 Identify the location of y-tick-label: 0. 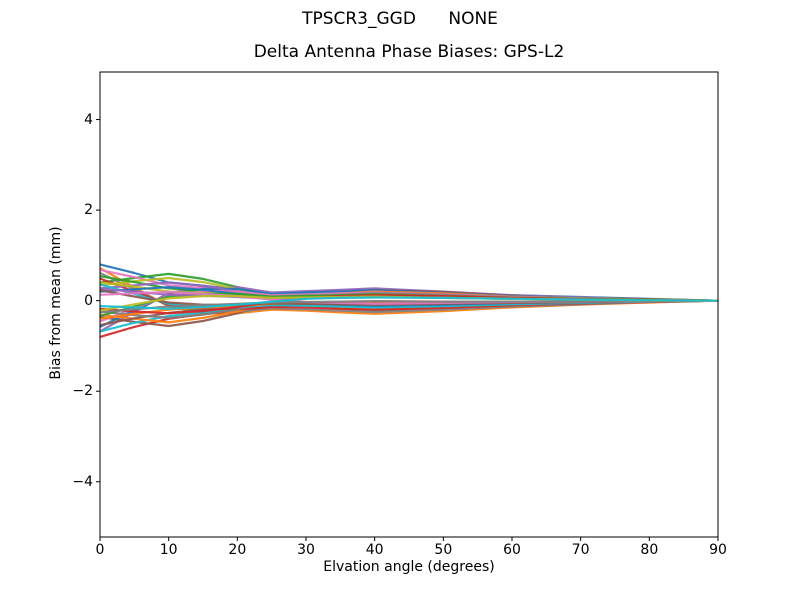
(88, 300).